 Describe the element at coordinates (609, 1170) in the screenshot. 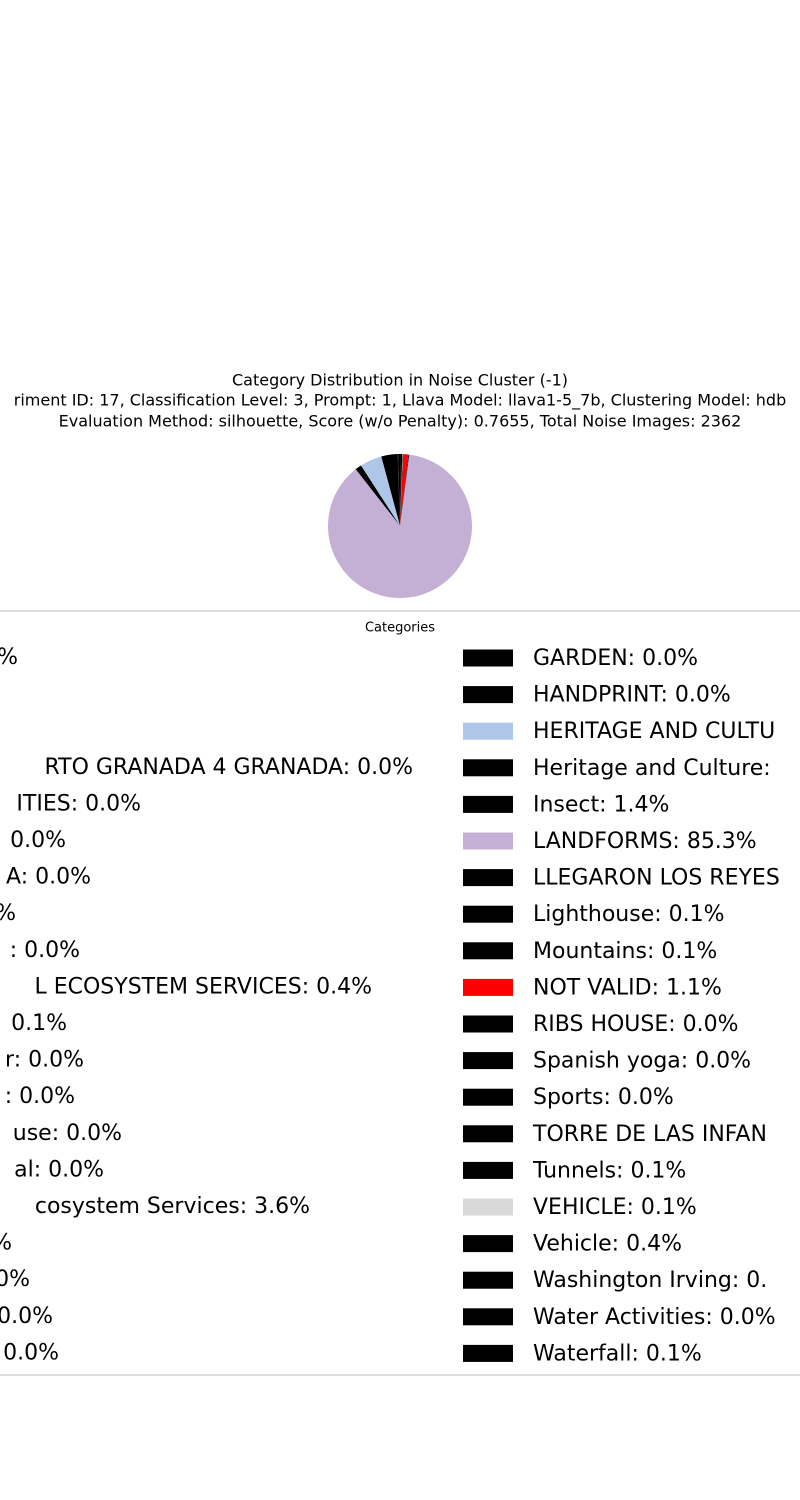

I see `legend-label: Tunnels: 0.1%` at that location.